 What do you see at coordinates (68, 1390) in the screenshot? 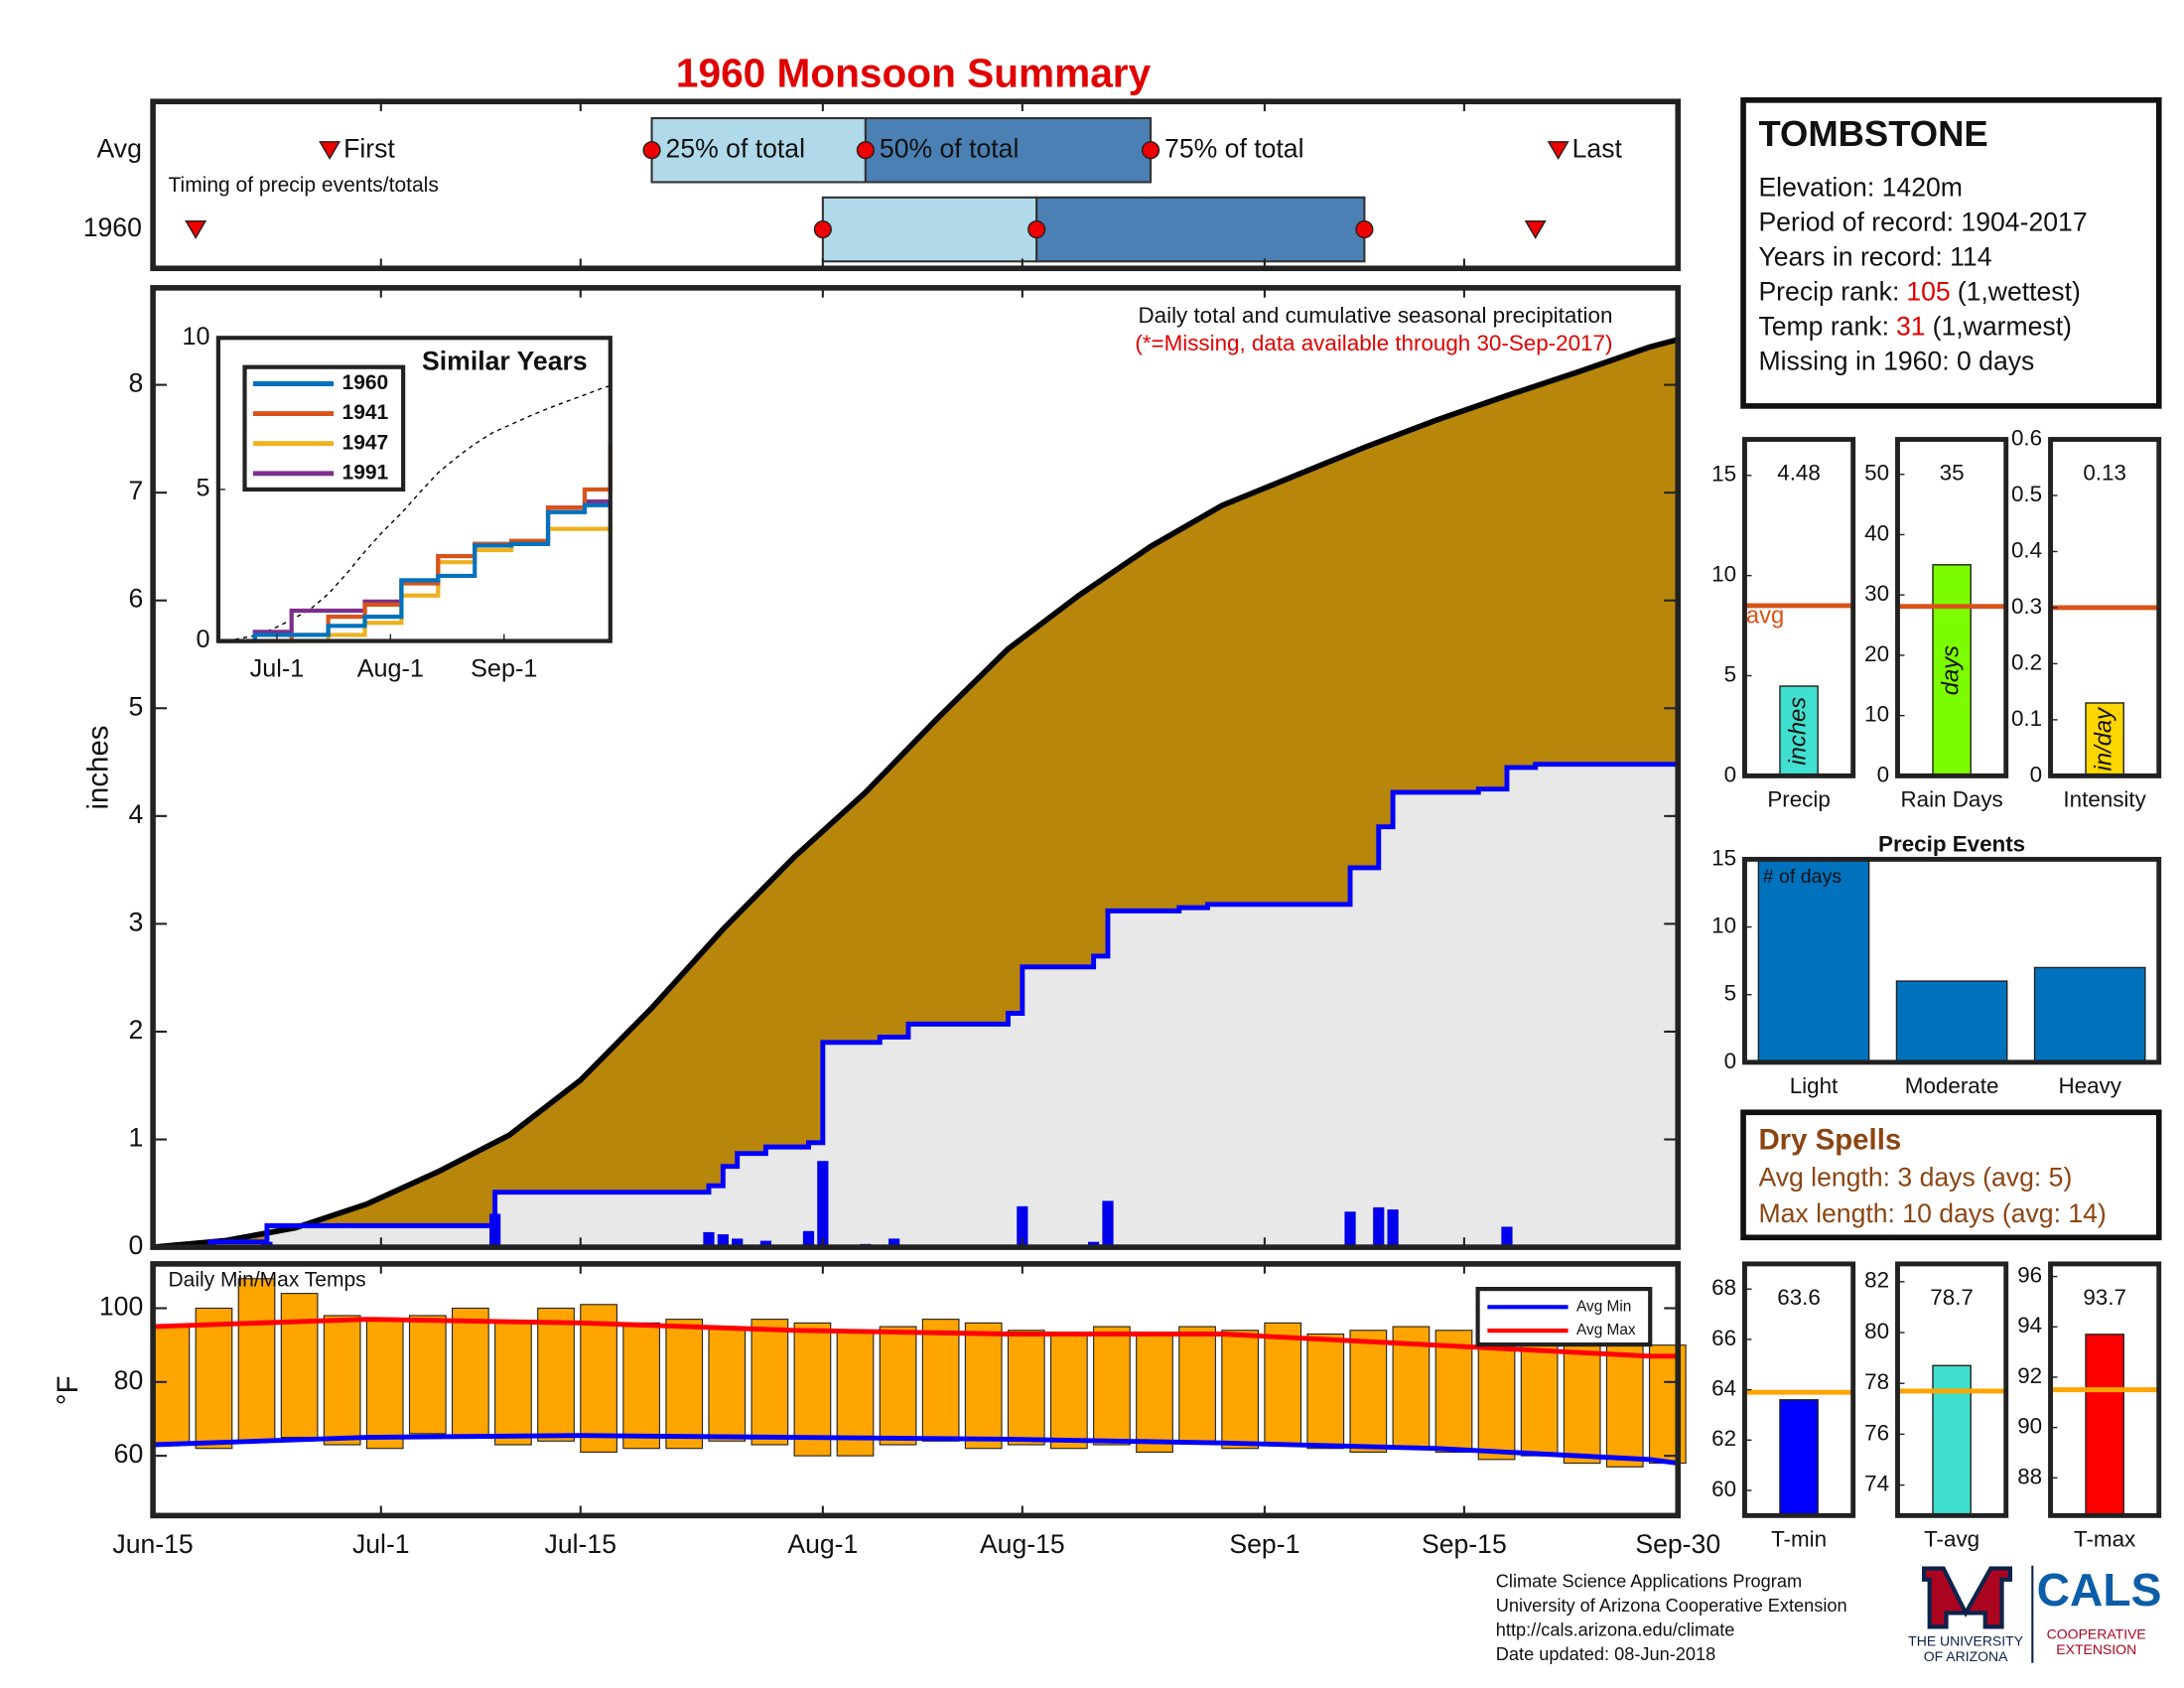
I see `y-axis-label: °F` at bounding box center [68, 1390].